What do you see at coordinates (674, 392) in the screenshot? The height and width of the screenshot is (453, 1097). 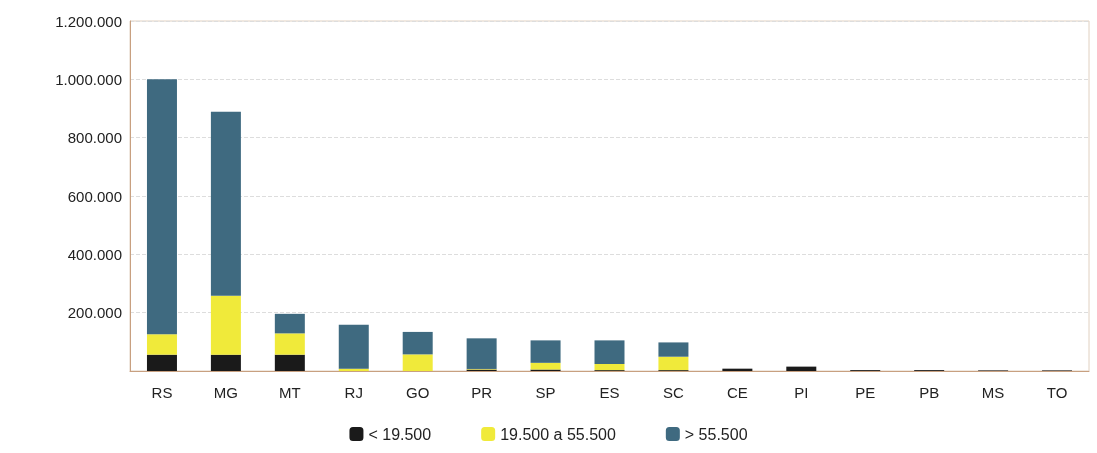 I see `x-tick-label: SC` at bounding box center [674, 392].